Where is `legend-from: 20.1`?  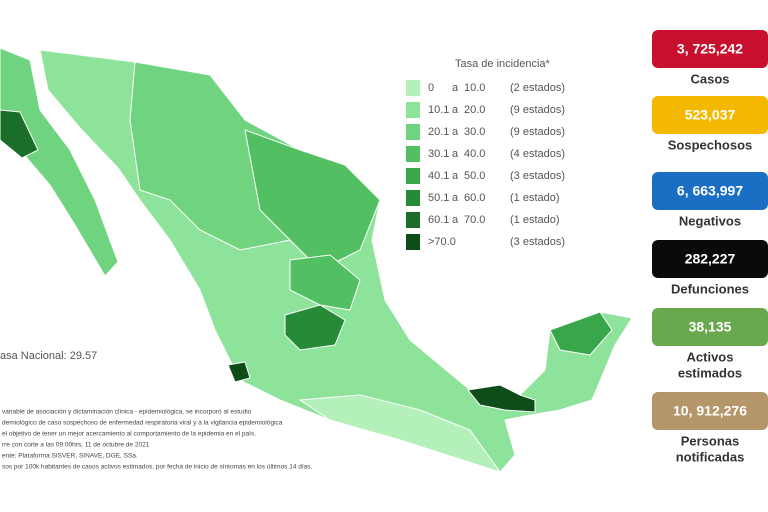
legend-from: 20.1 is located at coordinates (438, 132).